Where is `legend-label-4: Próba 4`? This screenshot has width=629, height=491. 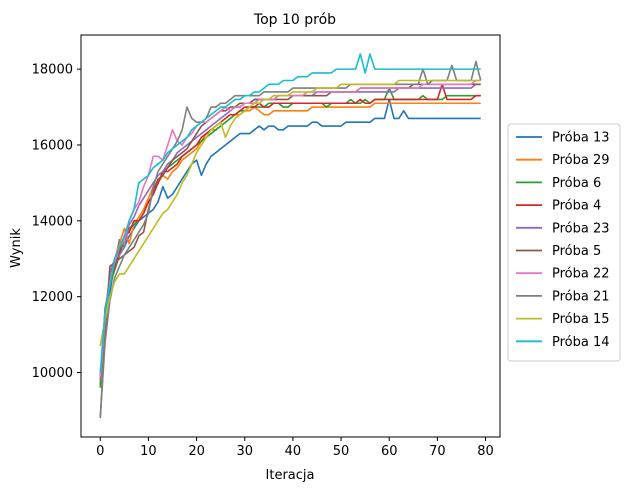
legend-label-4: Próba 4 is located at coordinates (576, 206).